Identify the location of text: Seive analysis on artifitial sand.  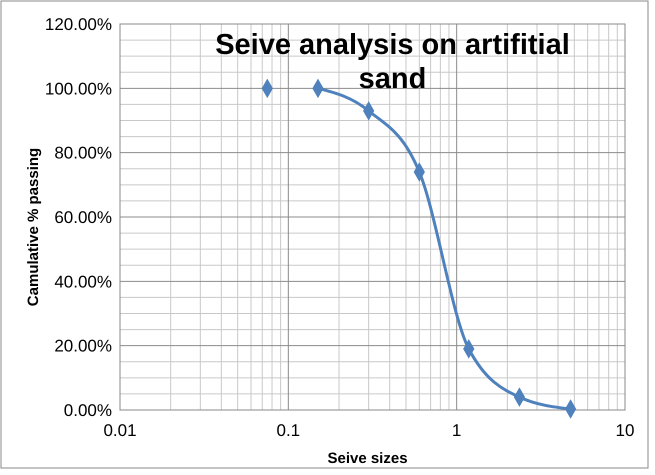
(392, 62).